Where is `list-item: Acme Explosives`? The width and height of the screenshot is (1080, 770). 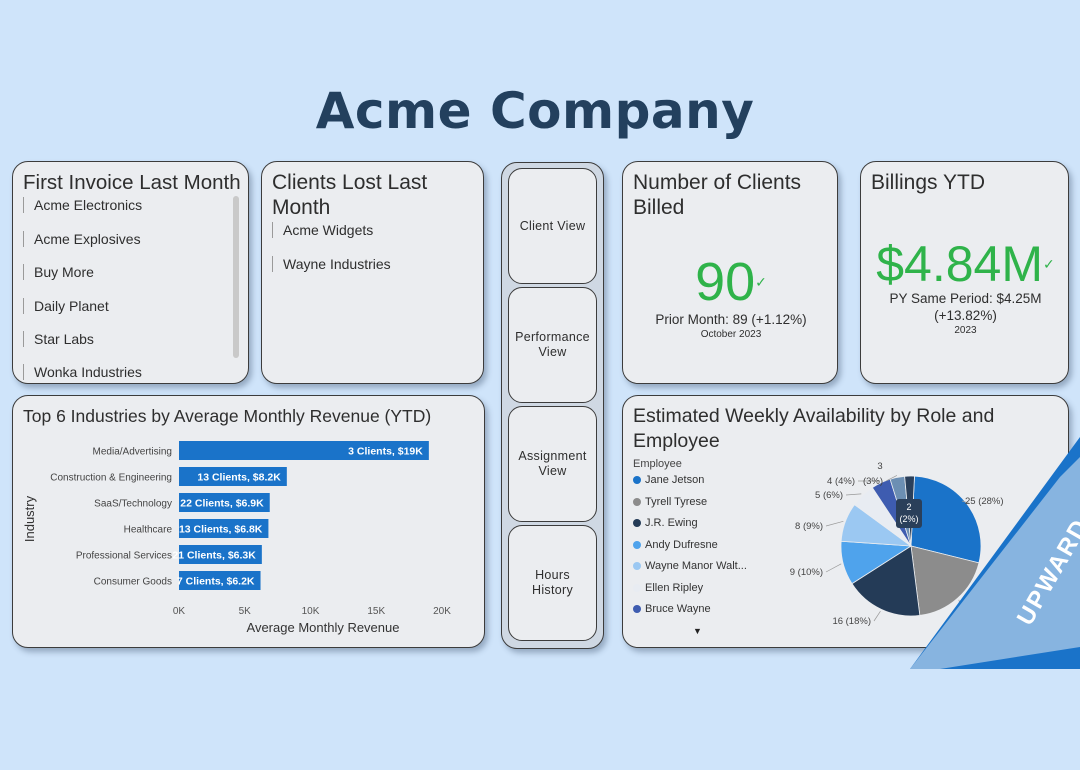 list-item: Acme Explosives is located at coordinates (82, 239).